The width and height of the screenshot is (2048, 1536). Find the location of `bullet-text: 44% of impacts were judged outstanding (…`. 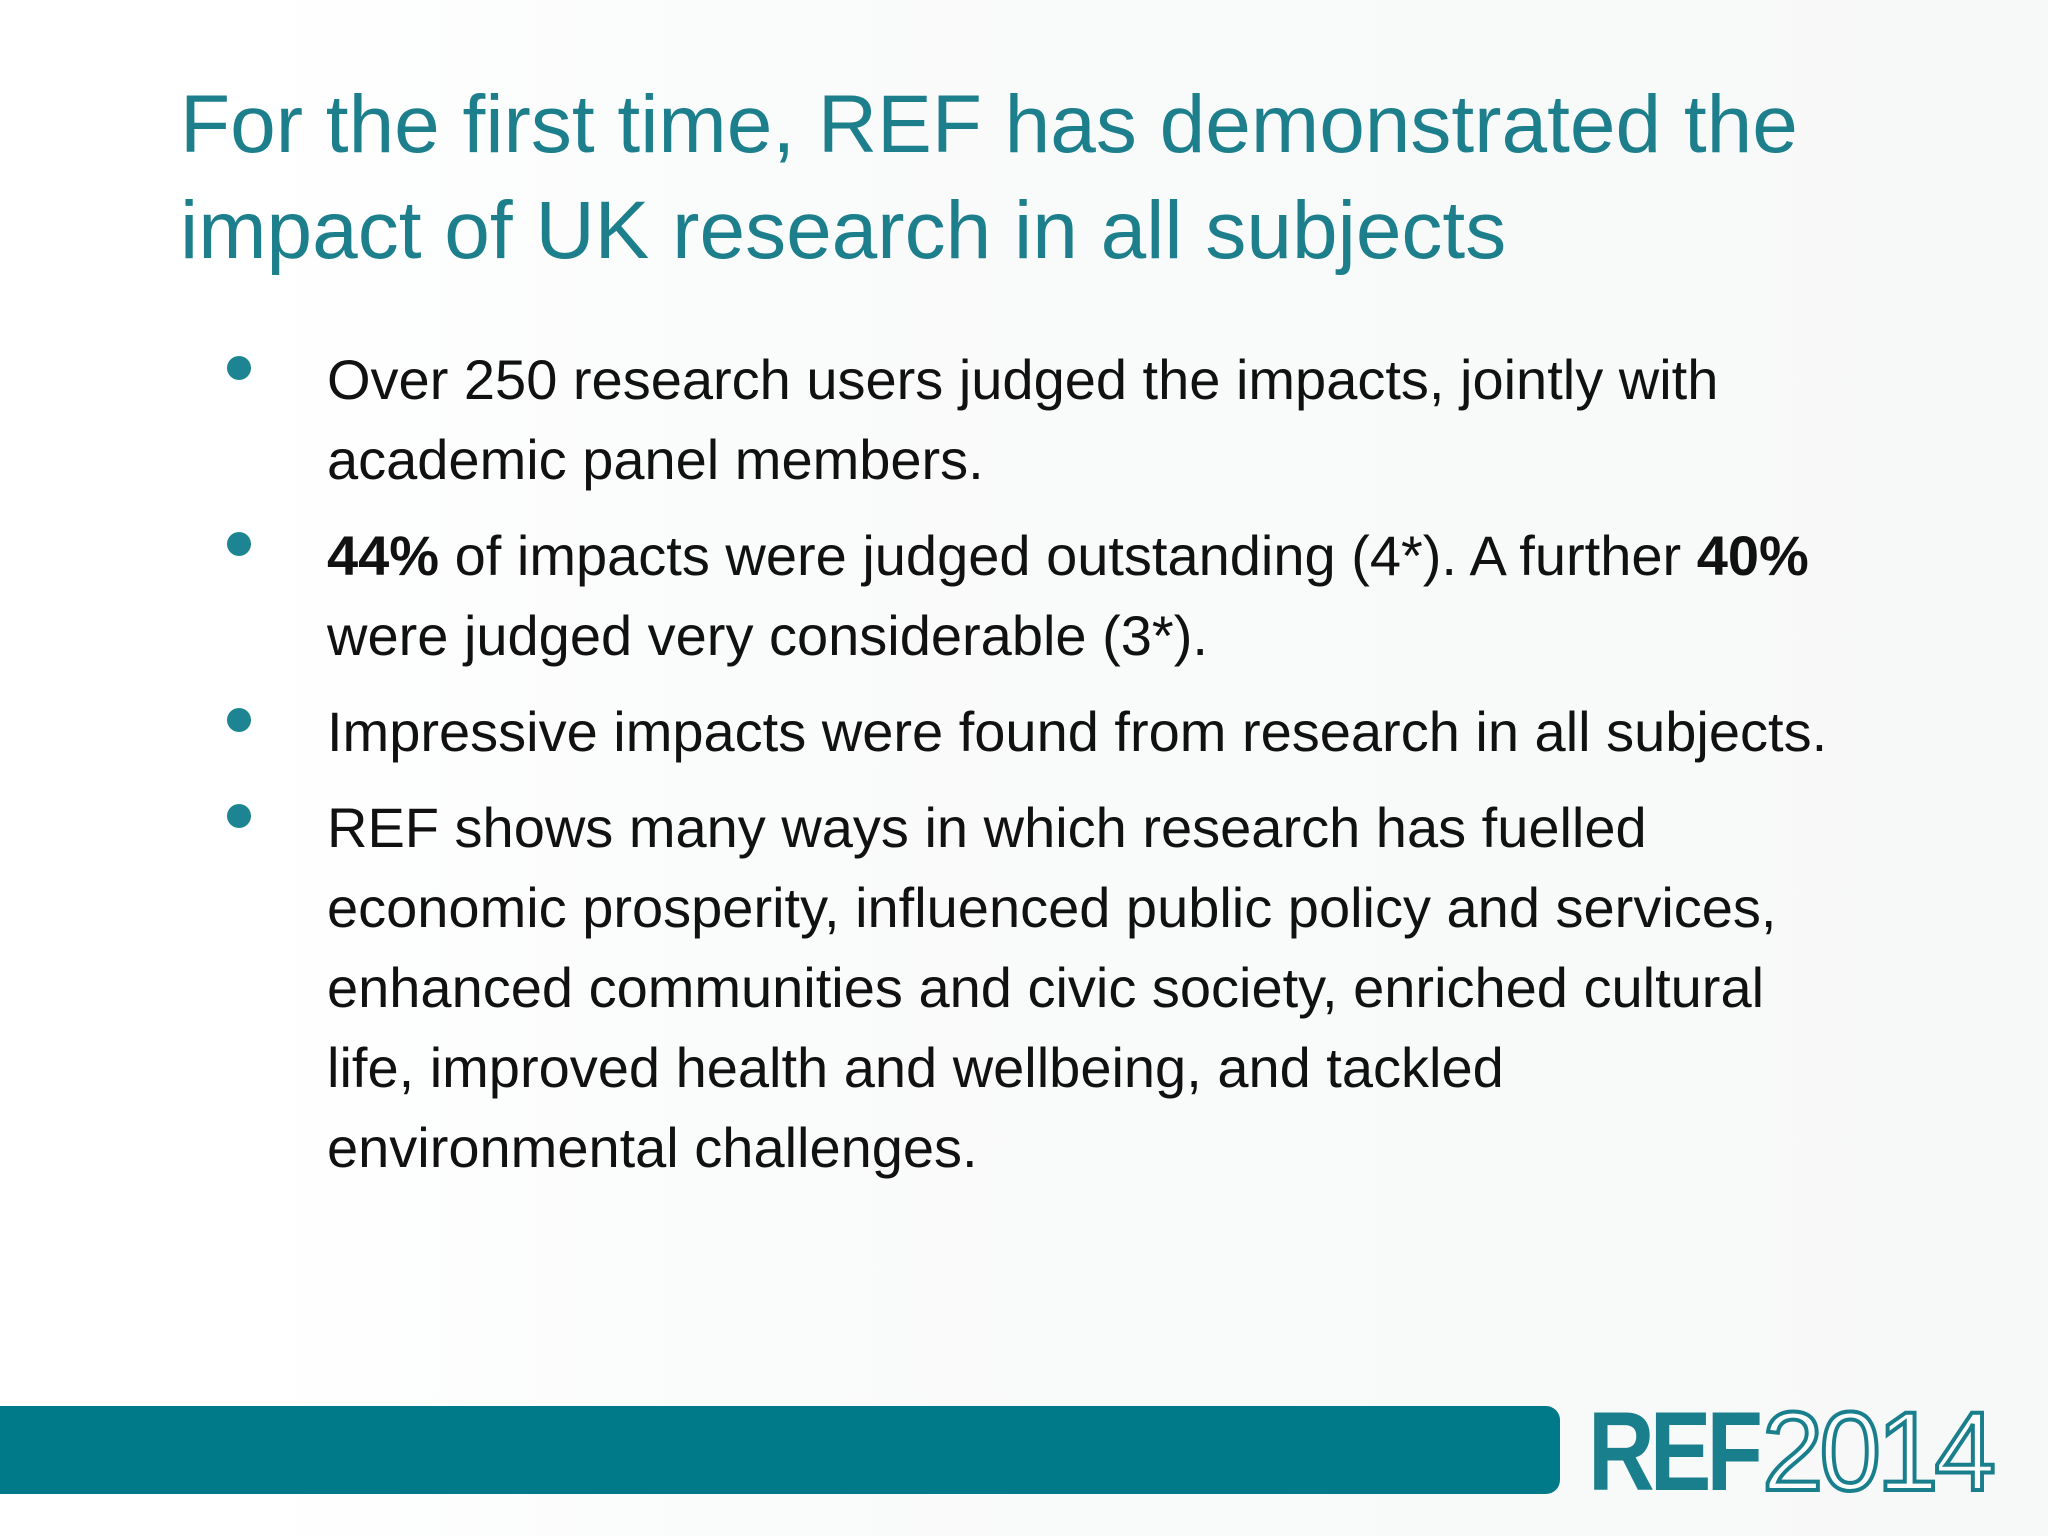

bullet-text: 44% of impacts were judged outstanding (… is located at coordinates (1092, 596).